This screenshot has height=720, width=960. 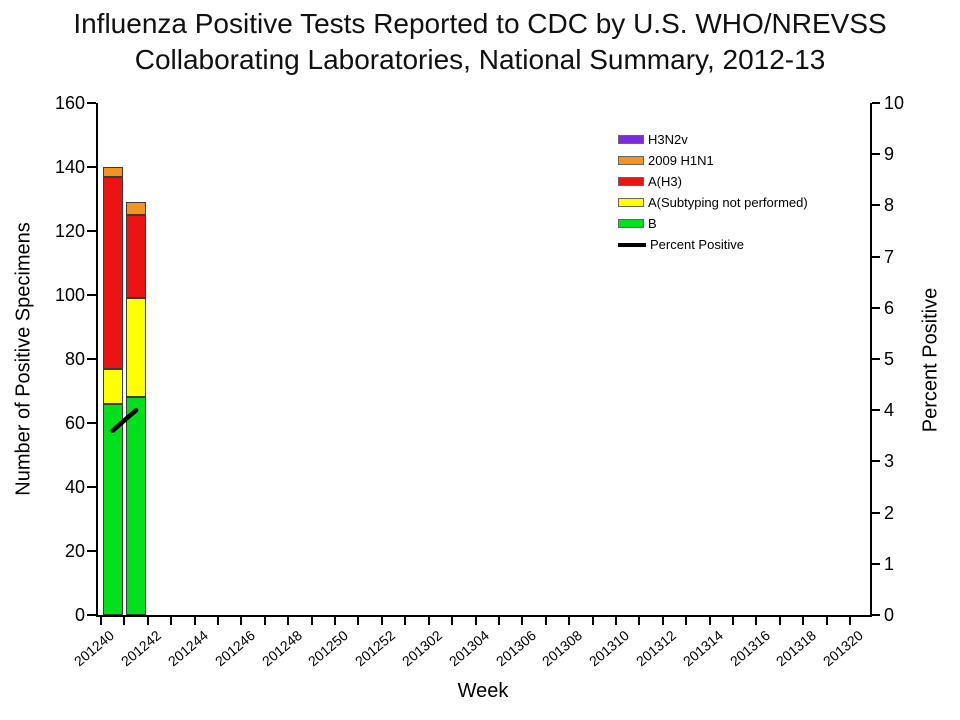 What do you see at coordinates (713, 139) in the screenshot?
I see `legend-item: H3N2v` at bounding box center [713, 139].